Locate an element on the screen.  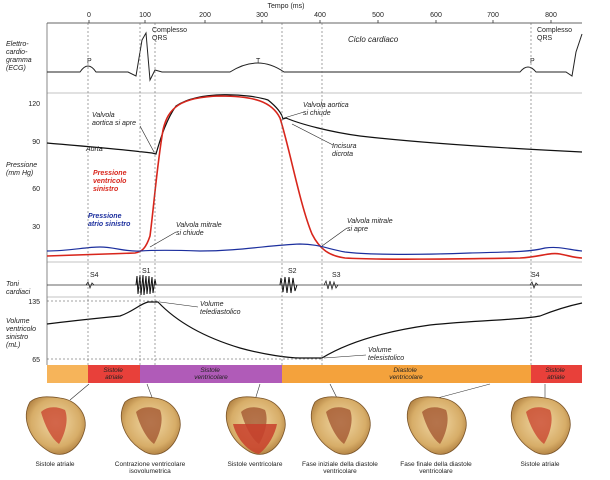
mitral-opens-label: Valvola mitrale si apre is located at coordinates (371, 225).